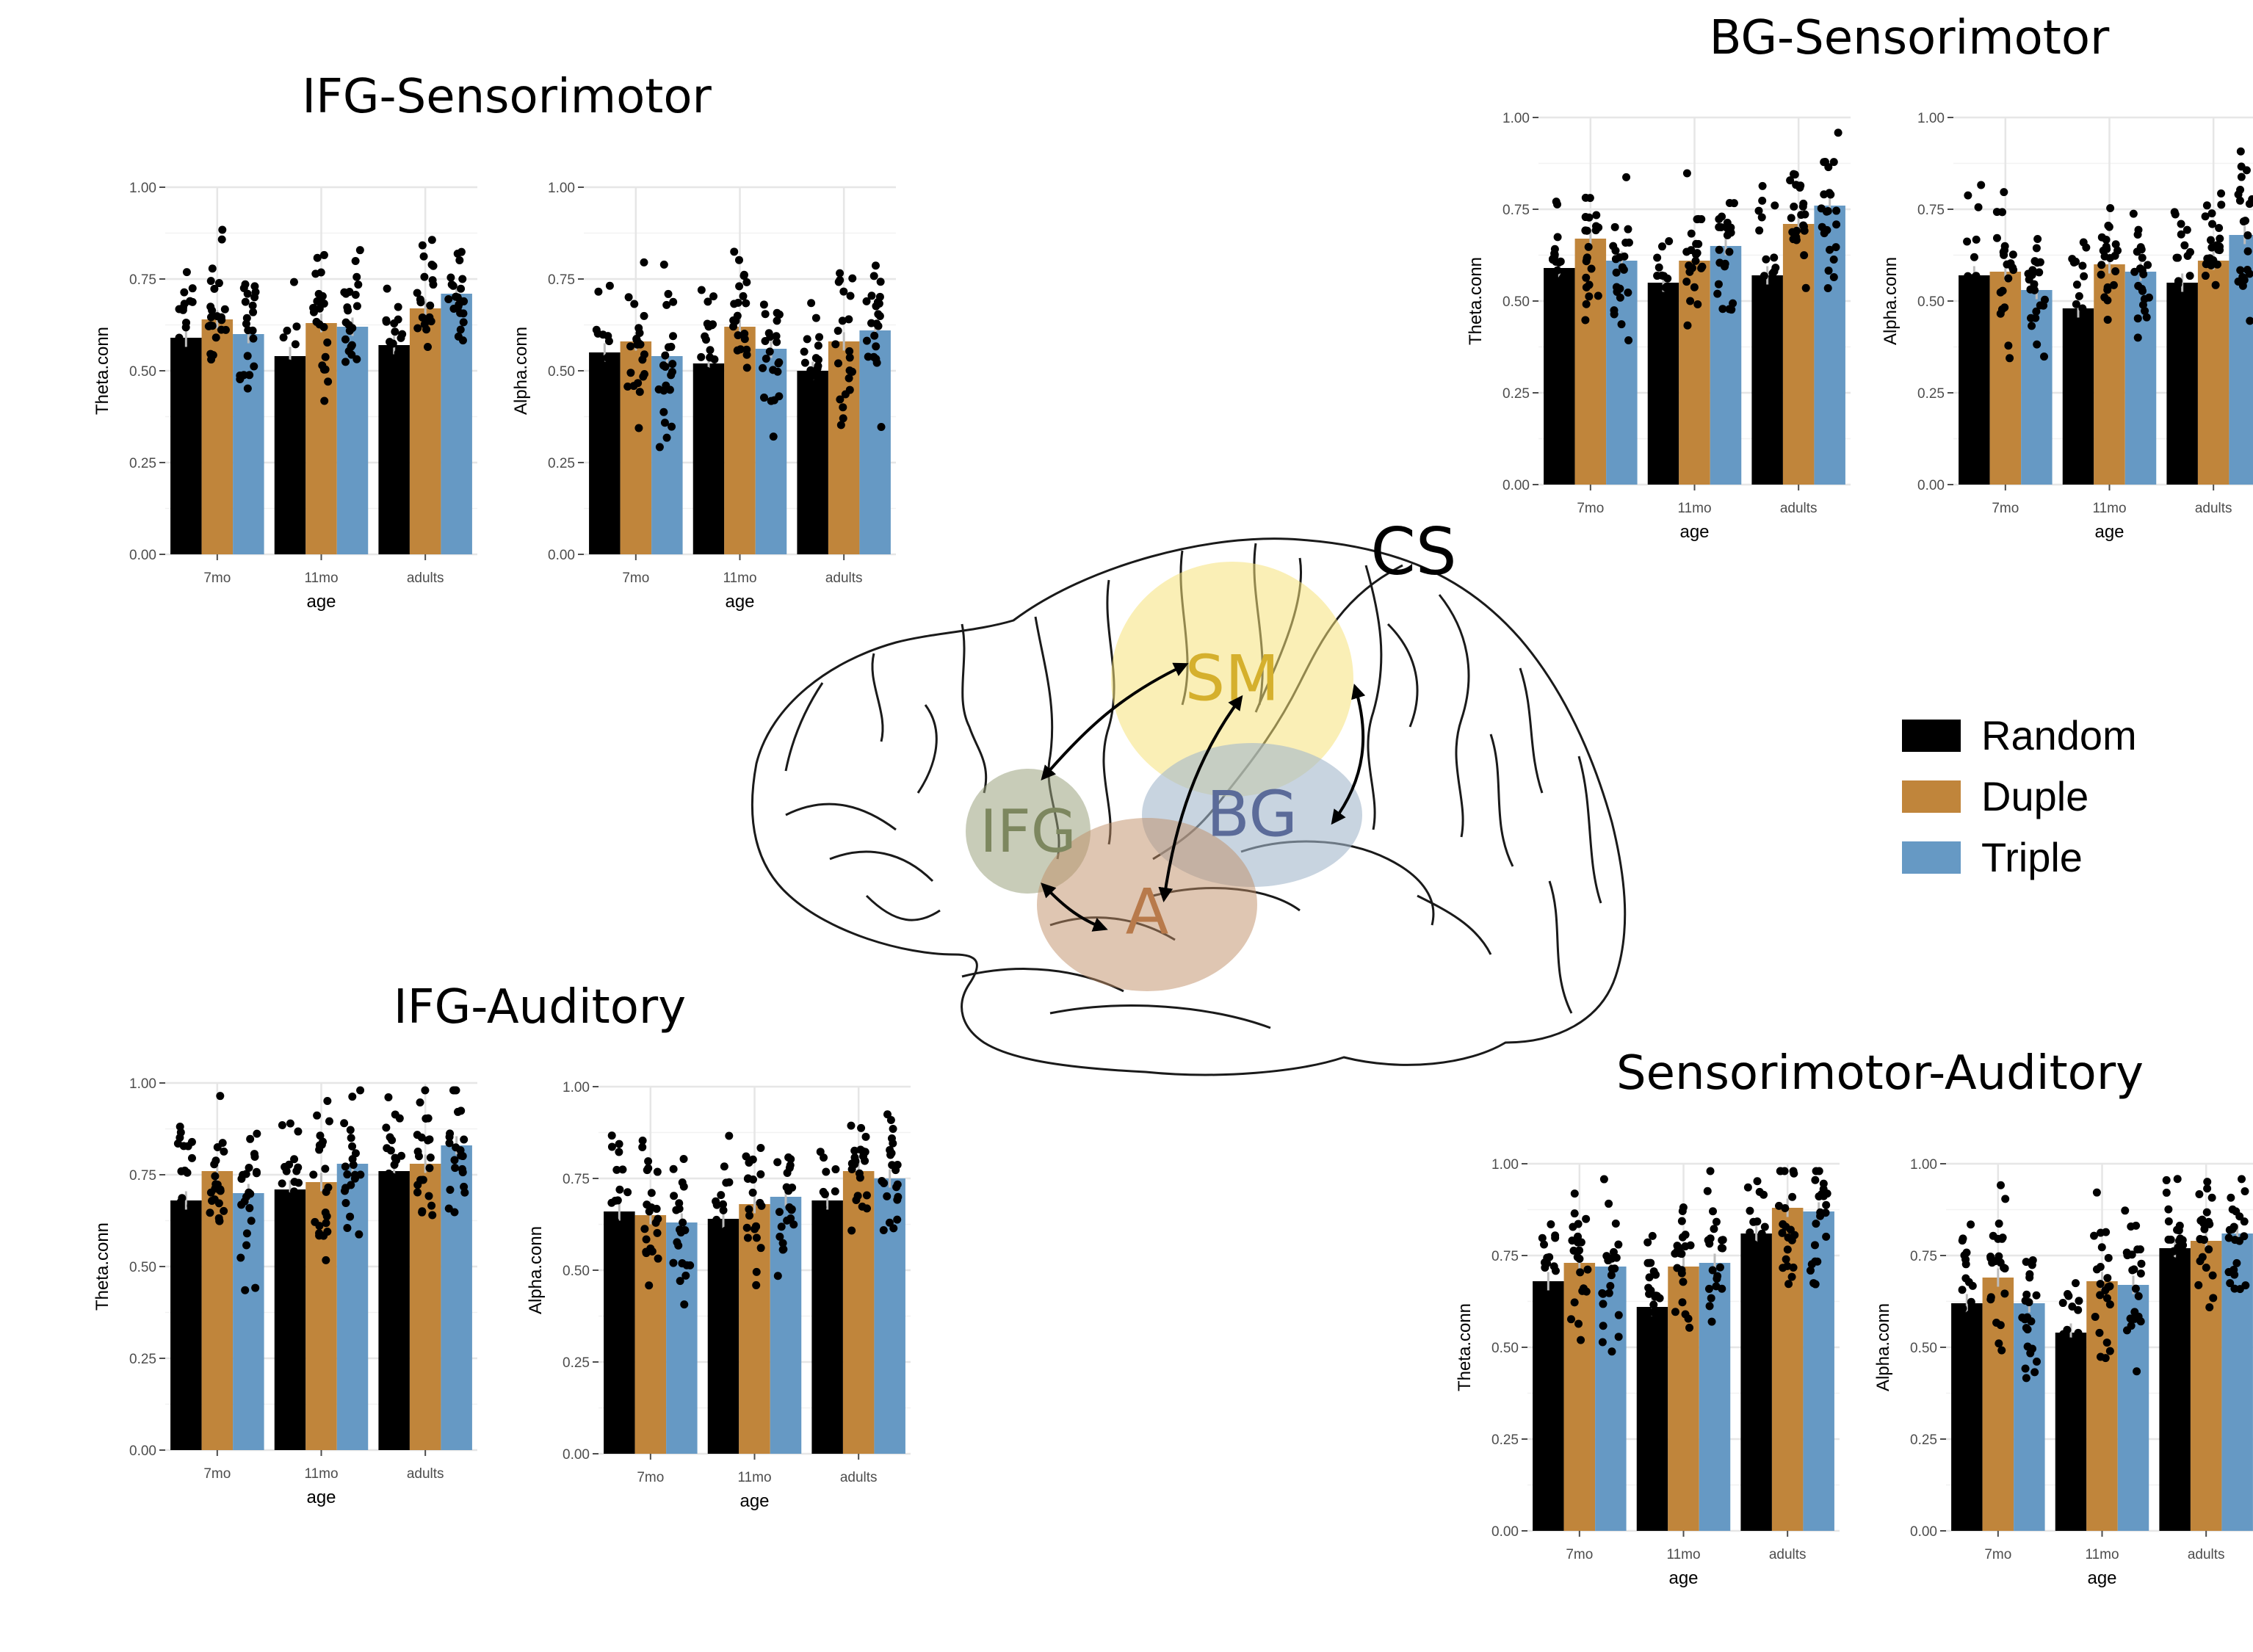 This screenshot has width=2253, height=1652. What do you see at coordinates (1799, 508) in the screenshot?
I see `x-tick-label: adults` at bounding box center [1799, 508].